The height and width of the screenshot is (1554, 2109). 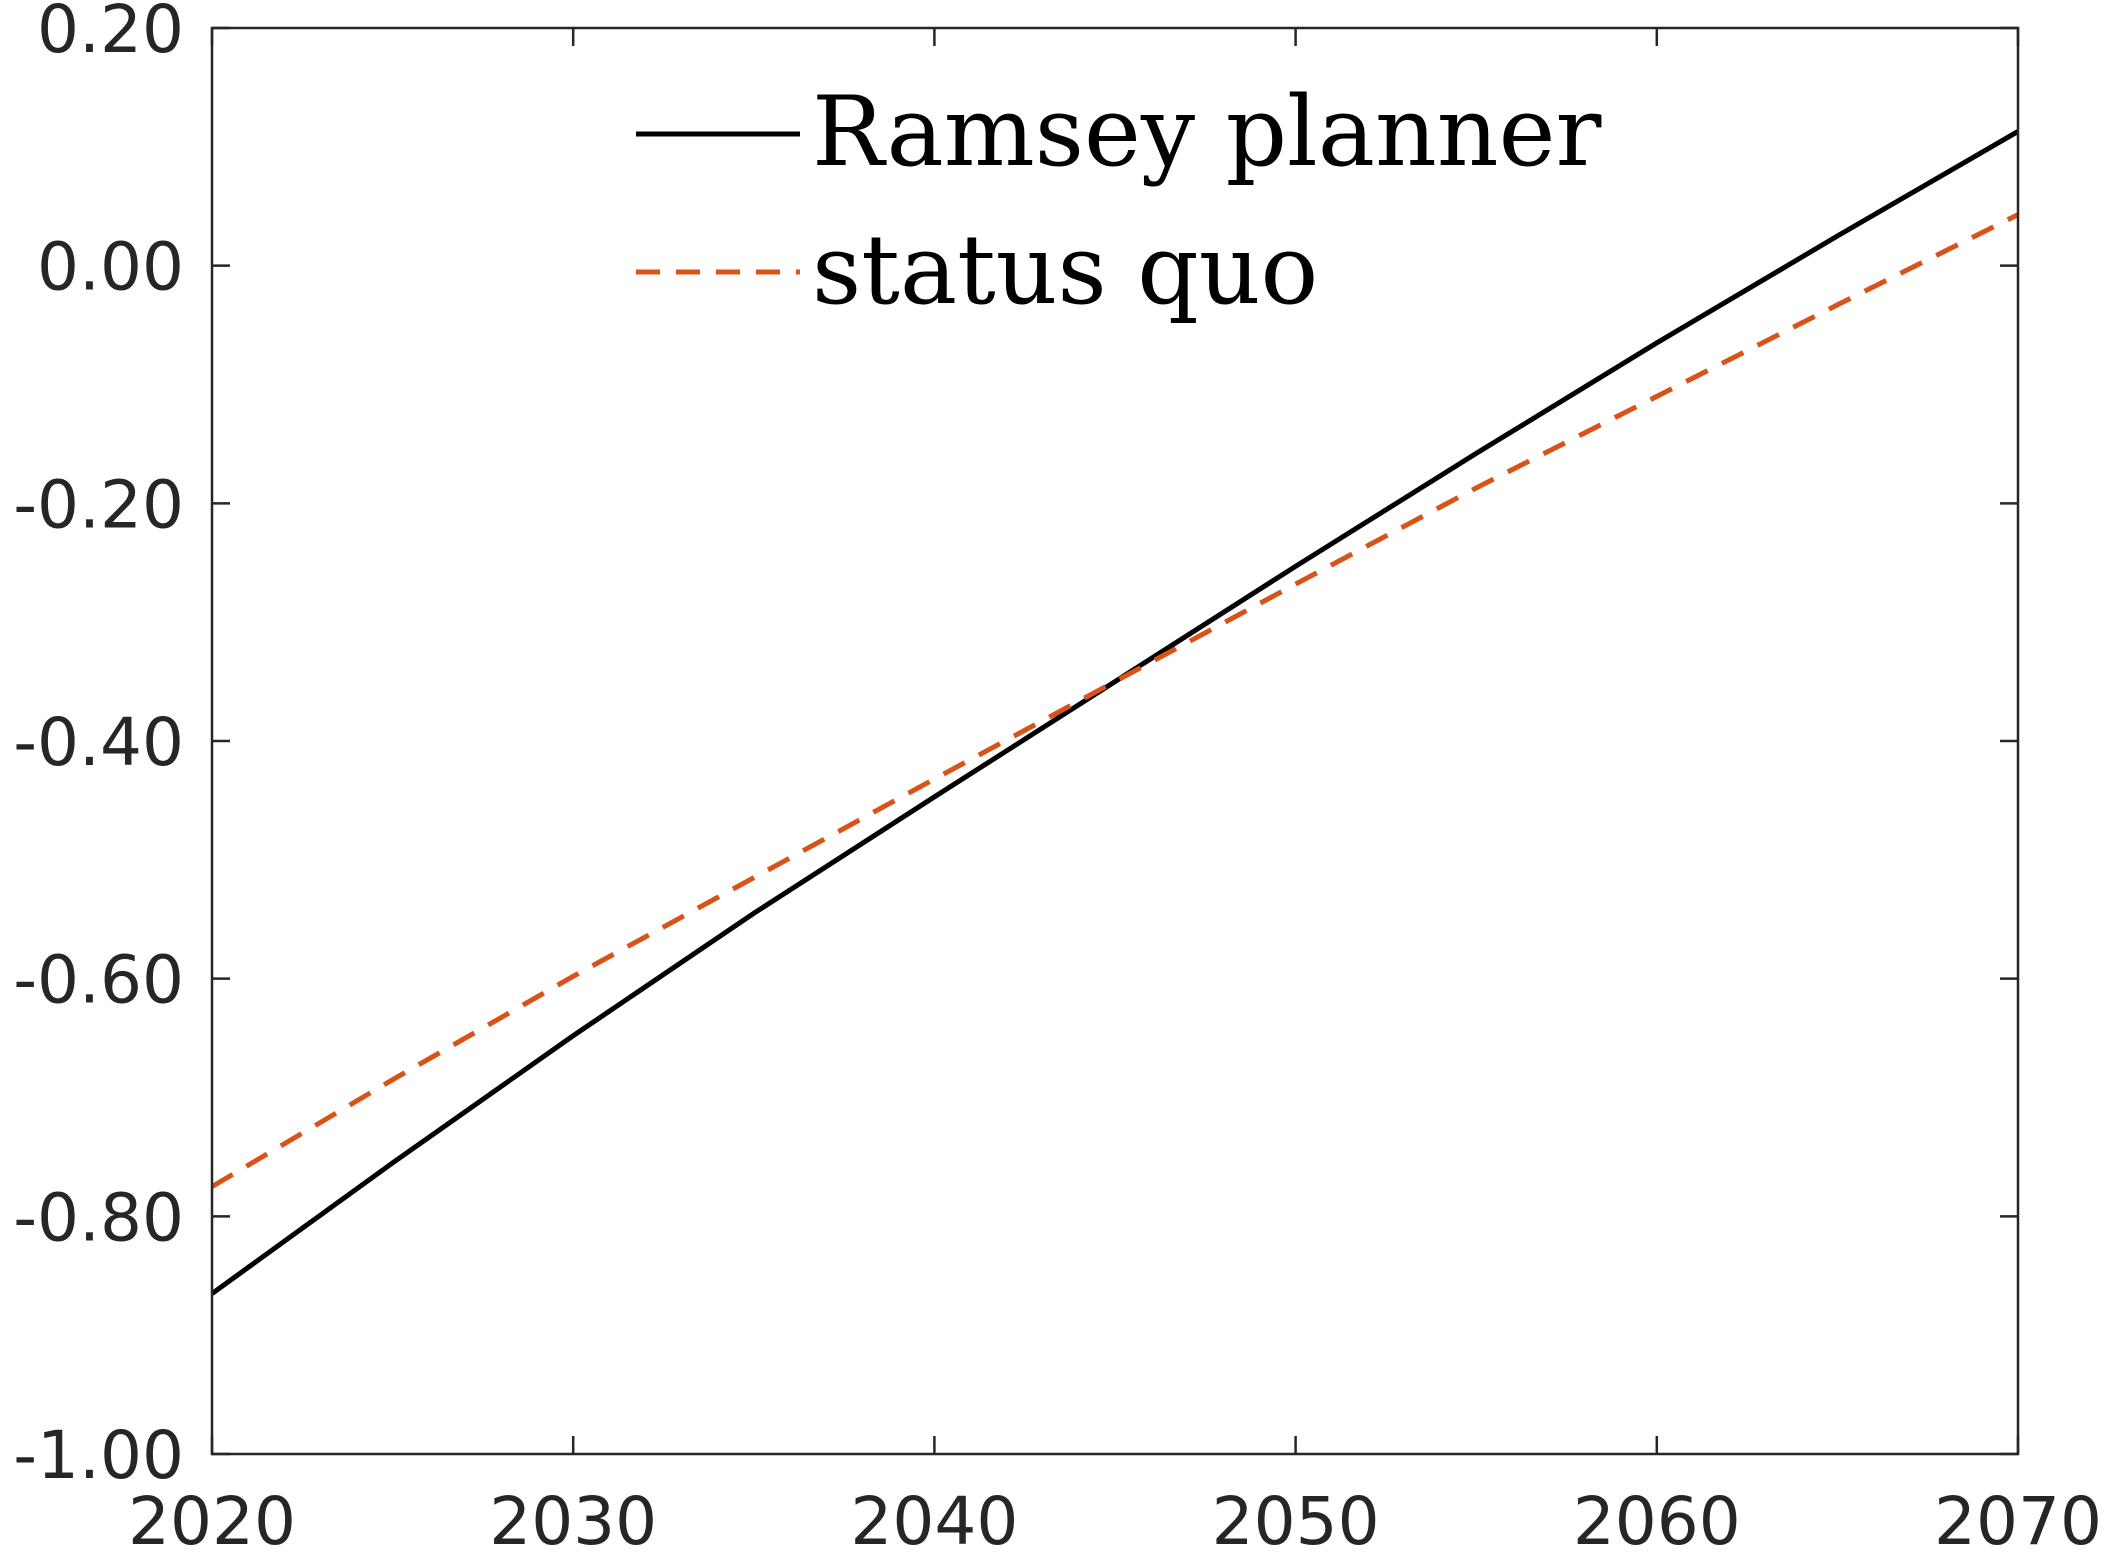 I want to click on x-tick-label: 2040, so click(x=934, y=1518).